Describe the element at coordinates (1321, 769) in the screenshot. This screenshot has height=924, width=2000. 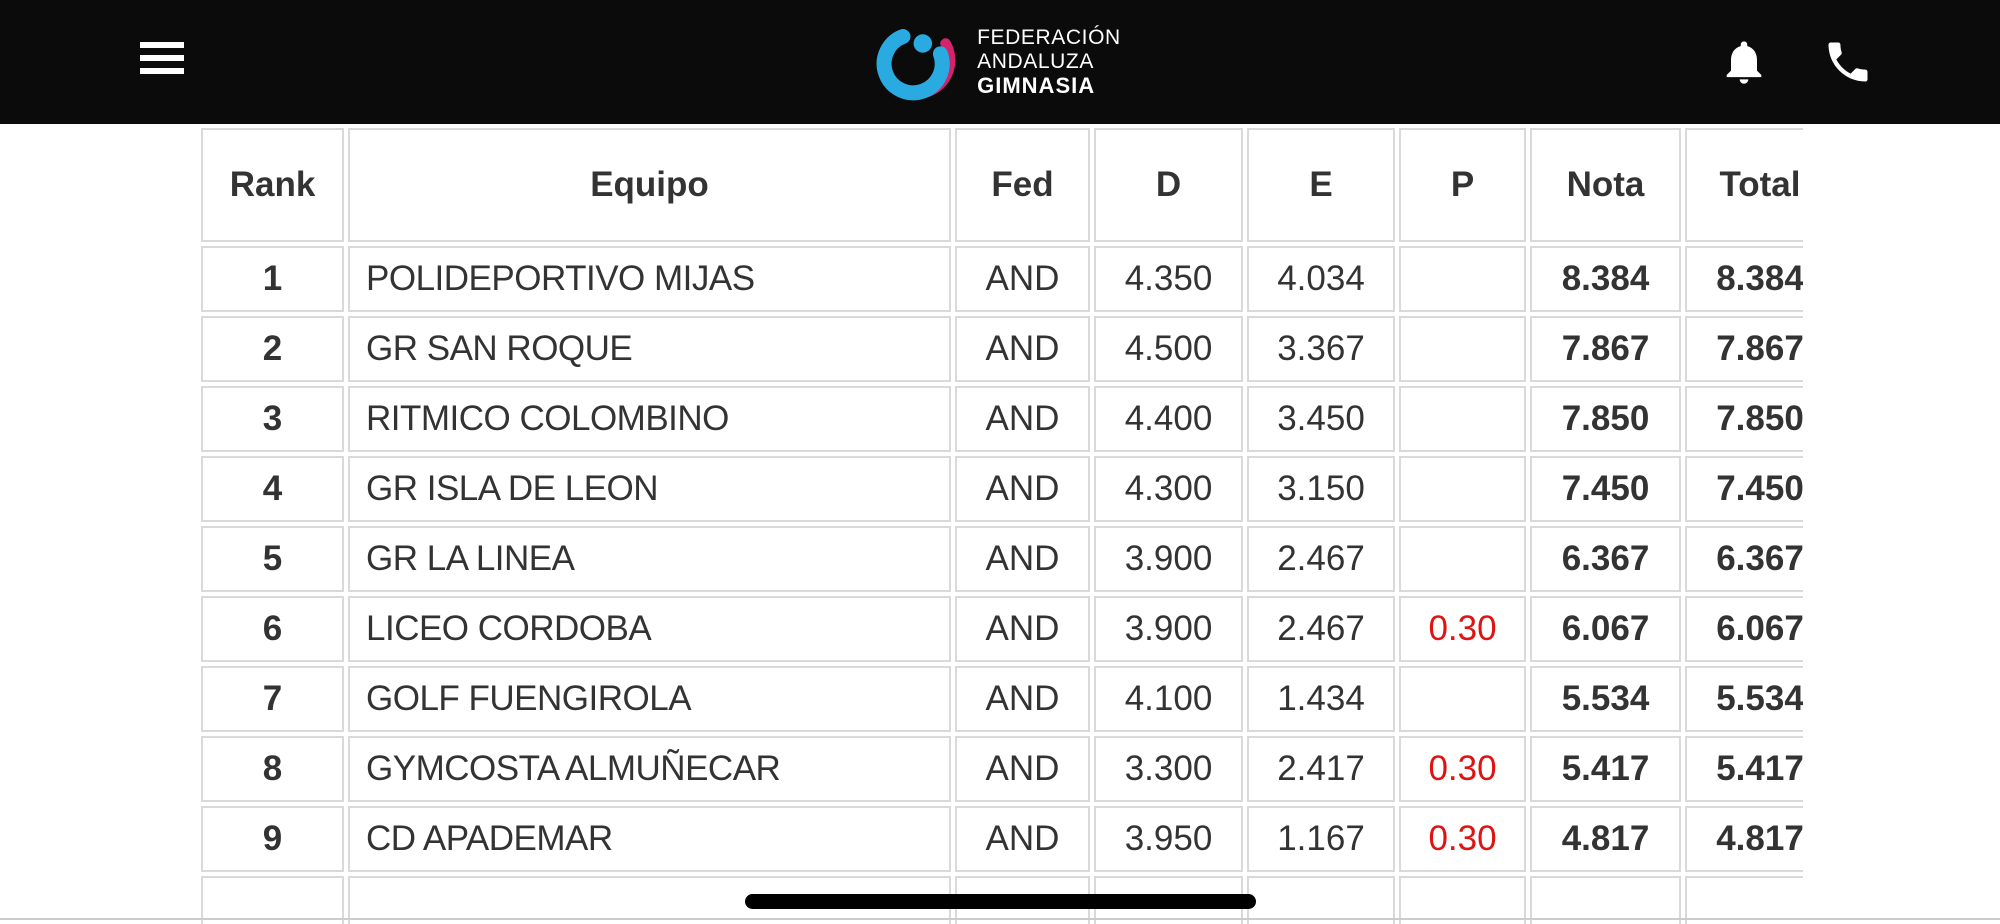
I see `cell-e-score: 2.417` at that location.